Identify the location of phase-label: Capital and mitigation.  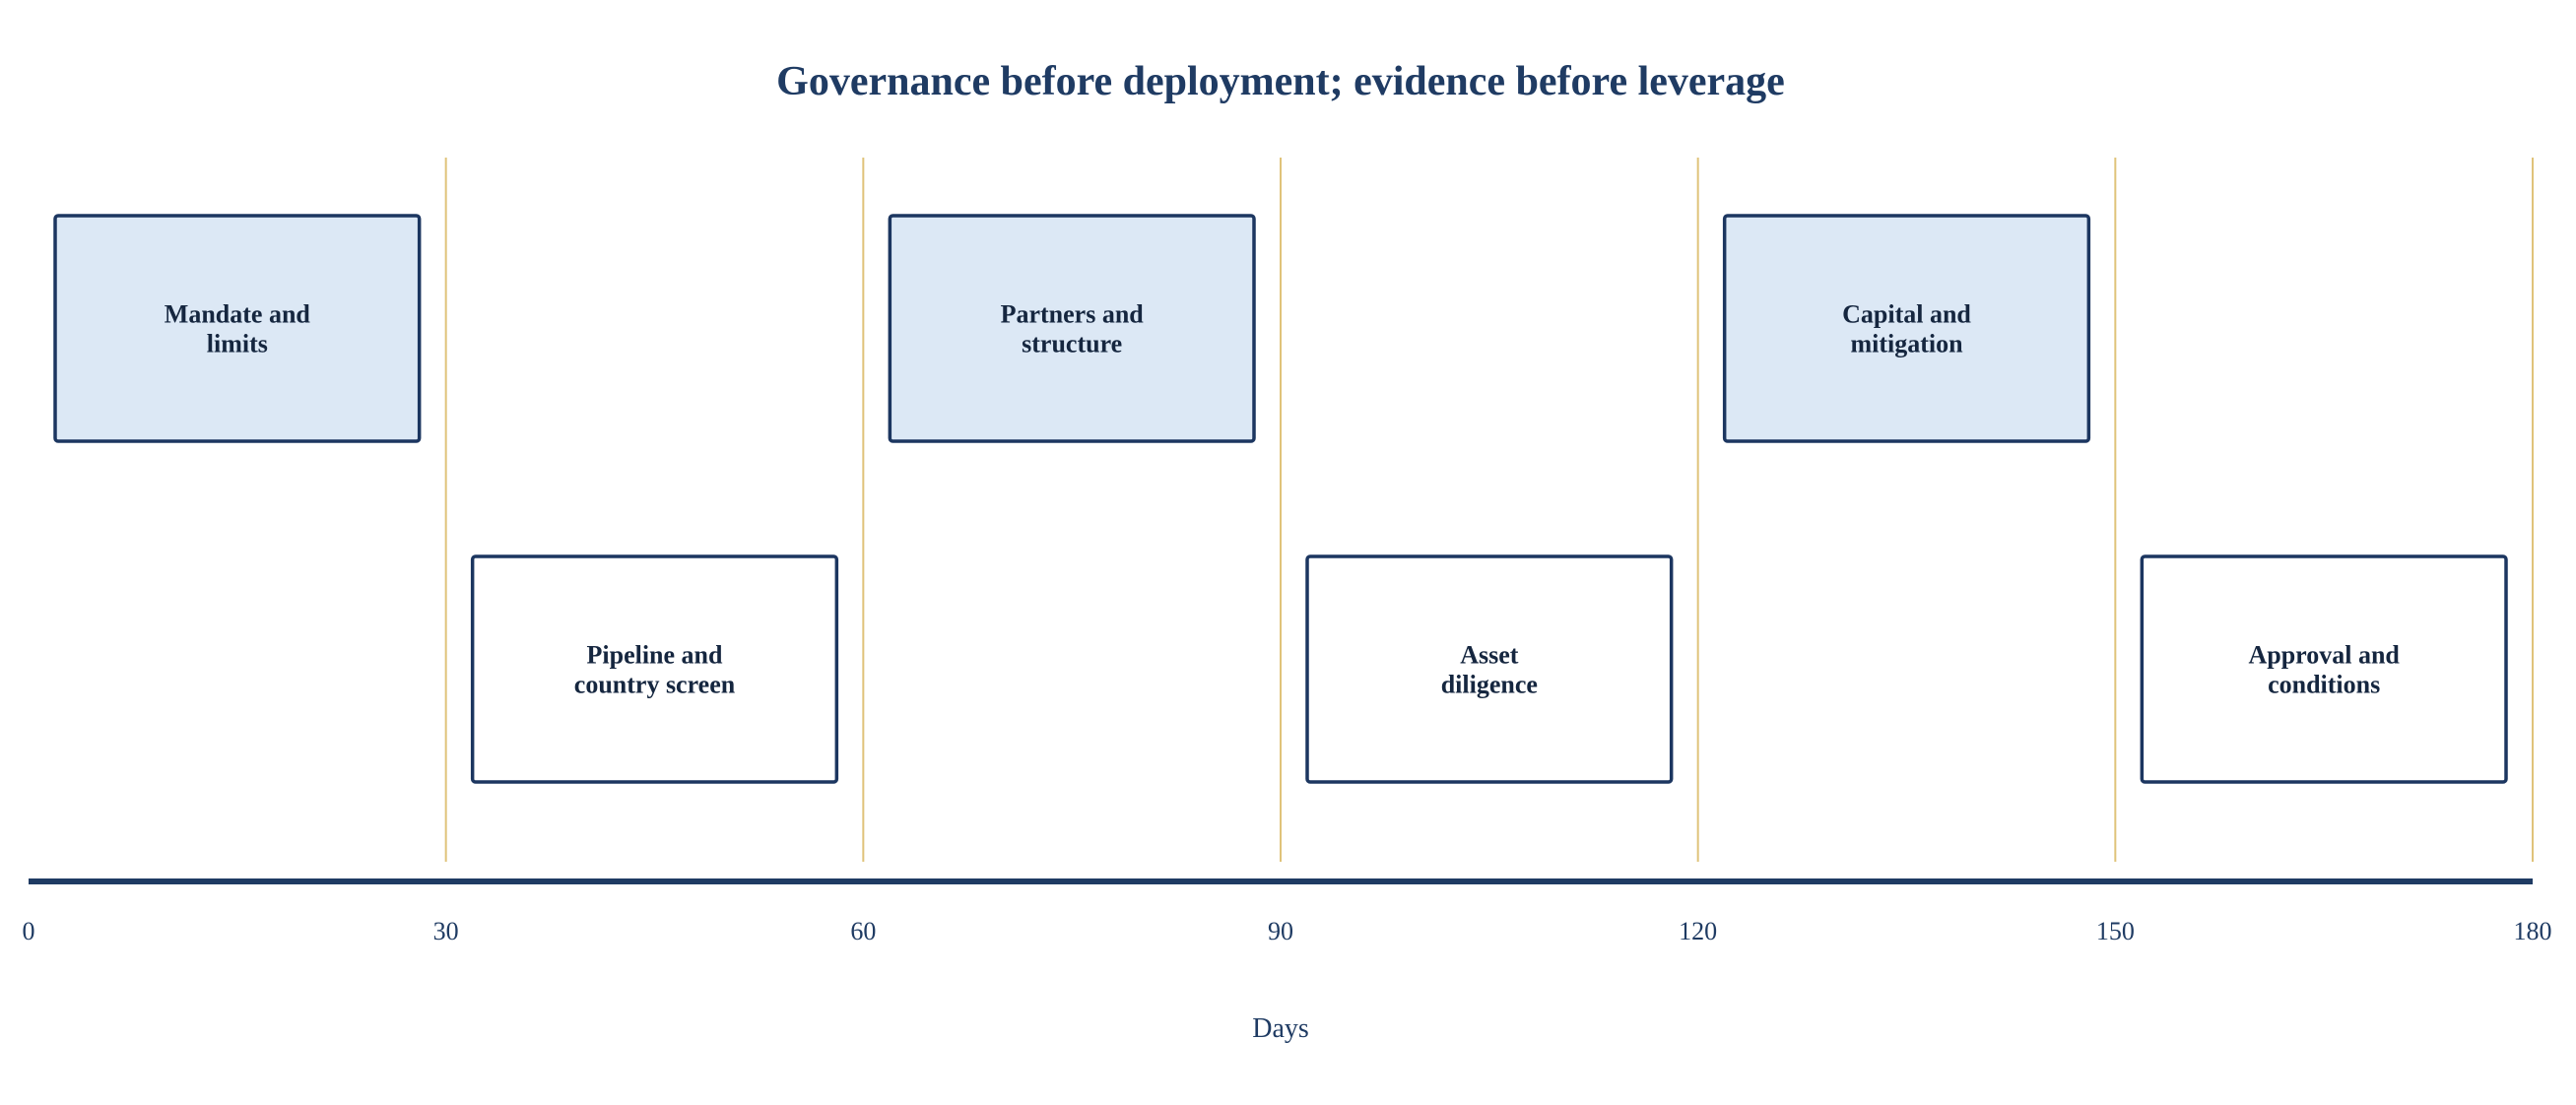
(1907, 329).